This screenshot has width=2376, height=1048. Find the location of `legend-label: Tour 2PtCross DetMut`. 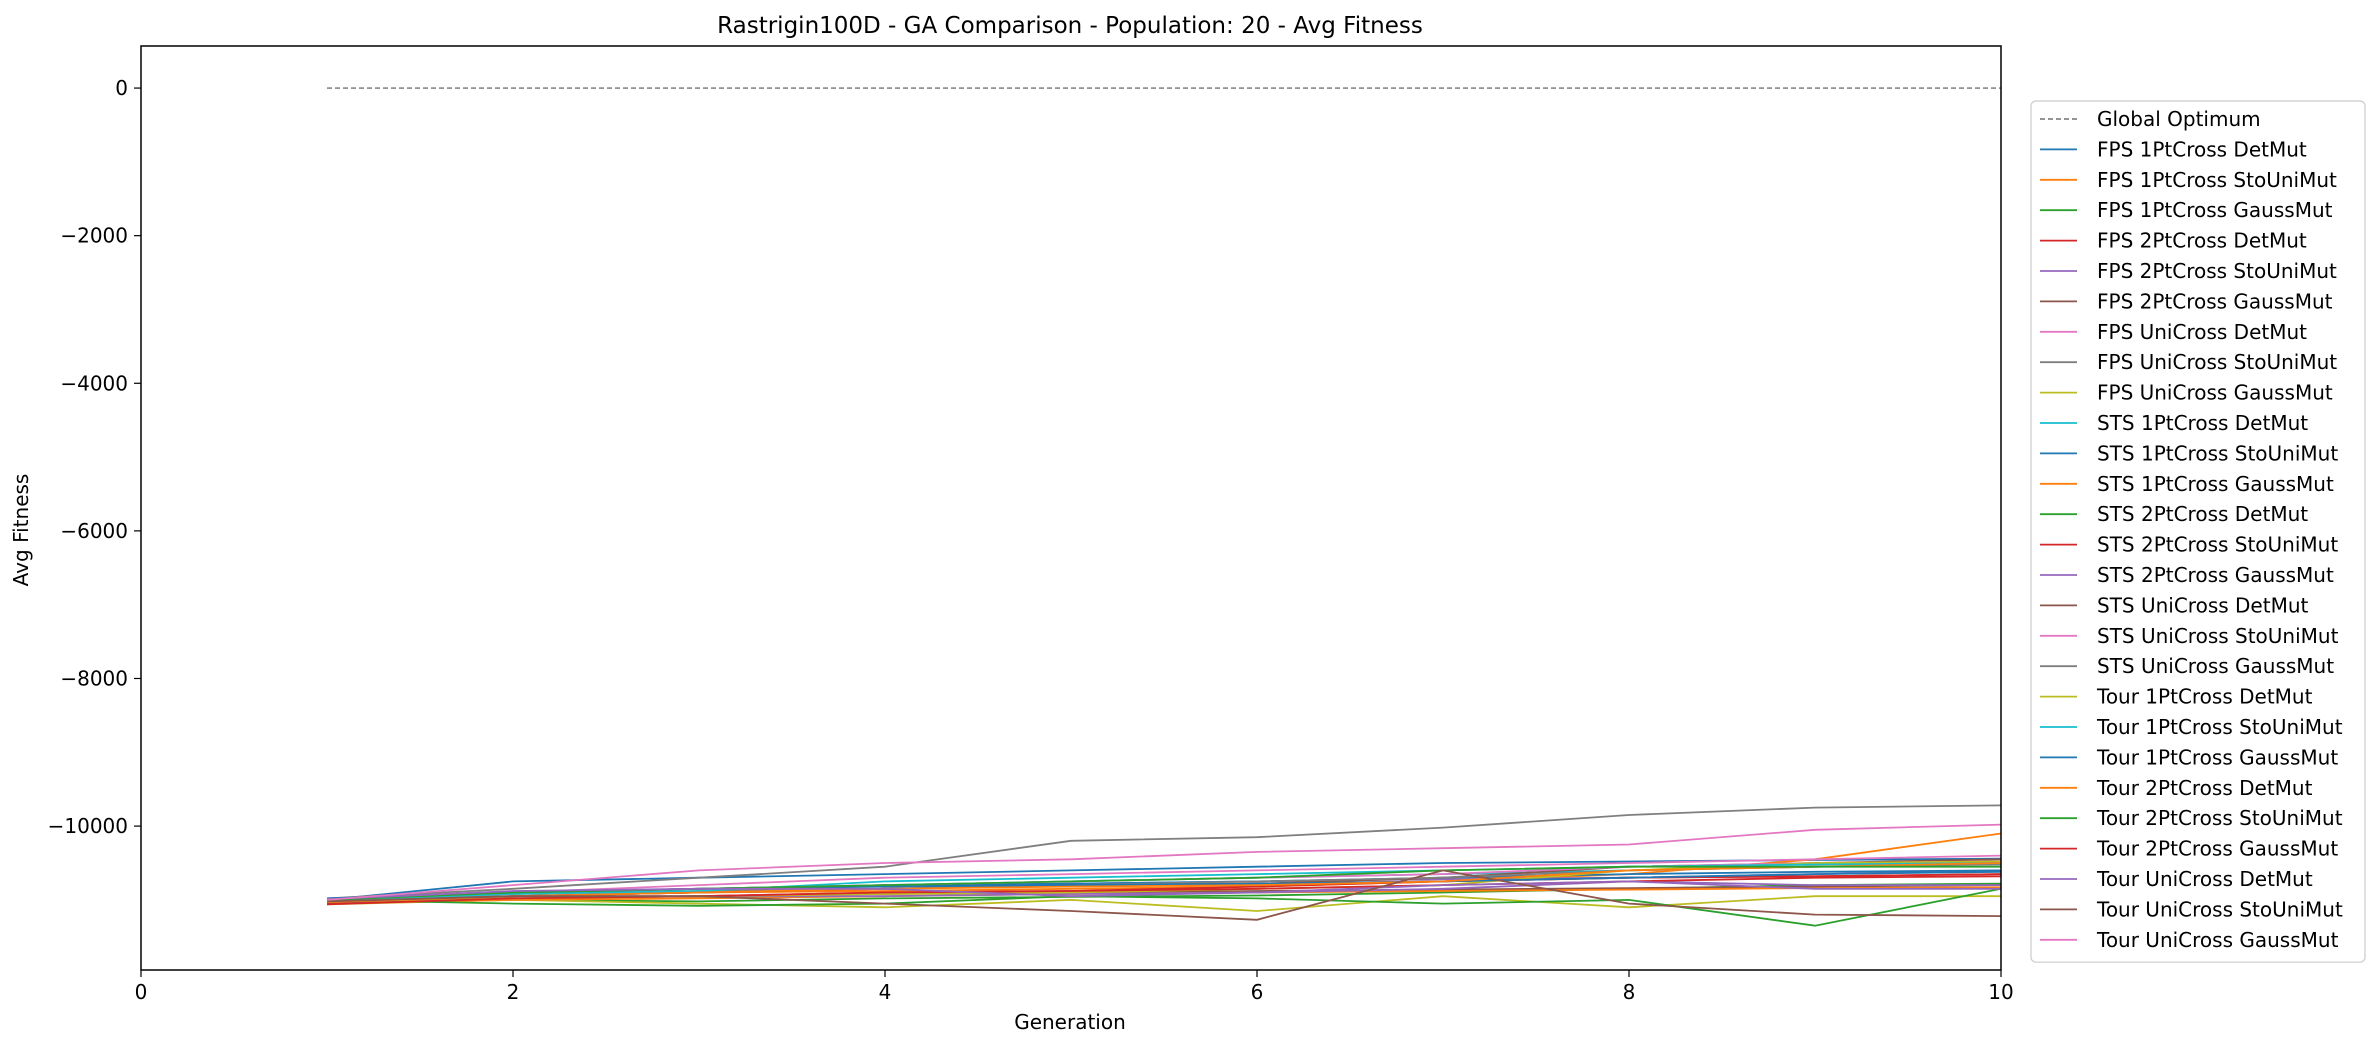

legend-label: Tour 2PtCross DetMut is located at coordinates (2204, 788).